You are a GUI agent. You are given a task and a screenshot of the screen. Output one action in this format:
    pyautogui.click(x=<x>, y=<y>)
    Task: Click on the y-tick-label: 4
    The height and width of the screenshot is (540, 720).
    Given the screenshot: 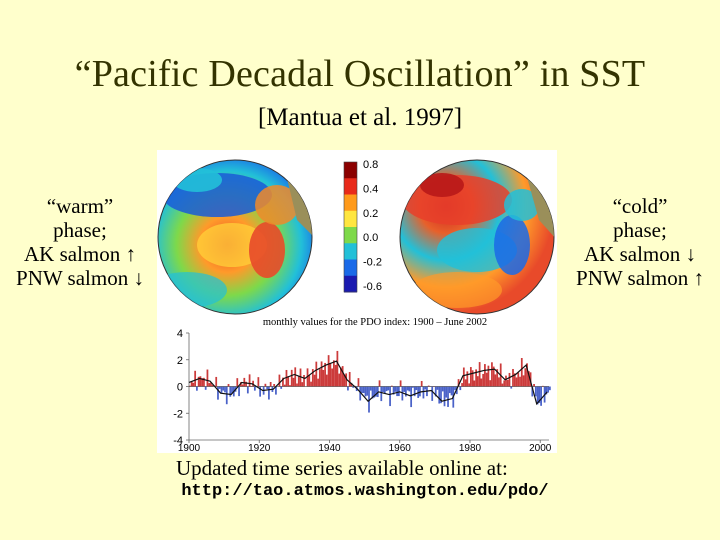 What is the action you would take?
    pyautogui.click(x=180, y=334)
    